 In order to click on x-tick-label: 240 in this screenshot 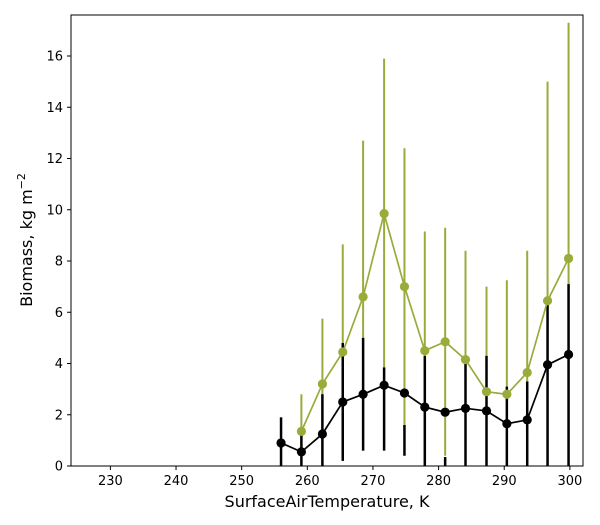, I will do `click(176, 481)`.